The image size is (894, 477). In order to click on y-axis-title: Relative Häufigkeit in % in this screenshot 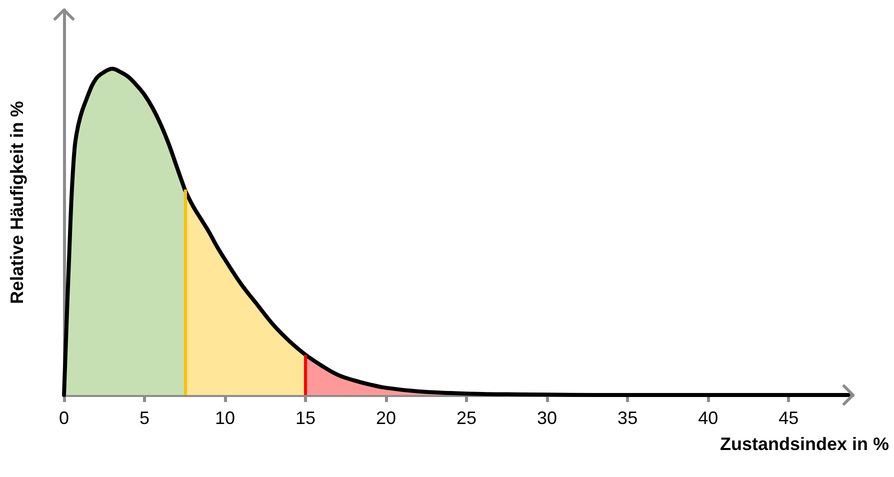, I will do `click(17, 202)`.